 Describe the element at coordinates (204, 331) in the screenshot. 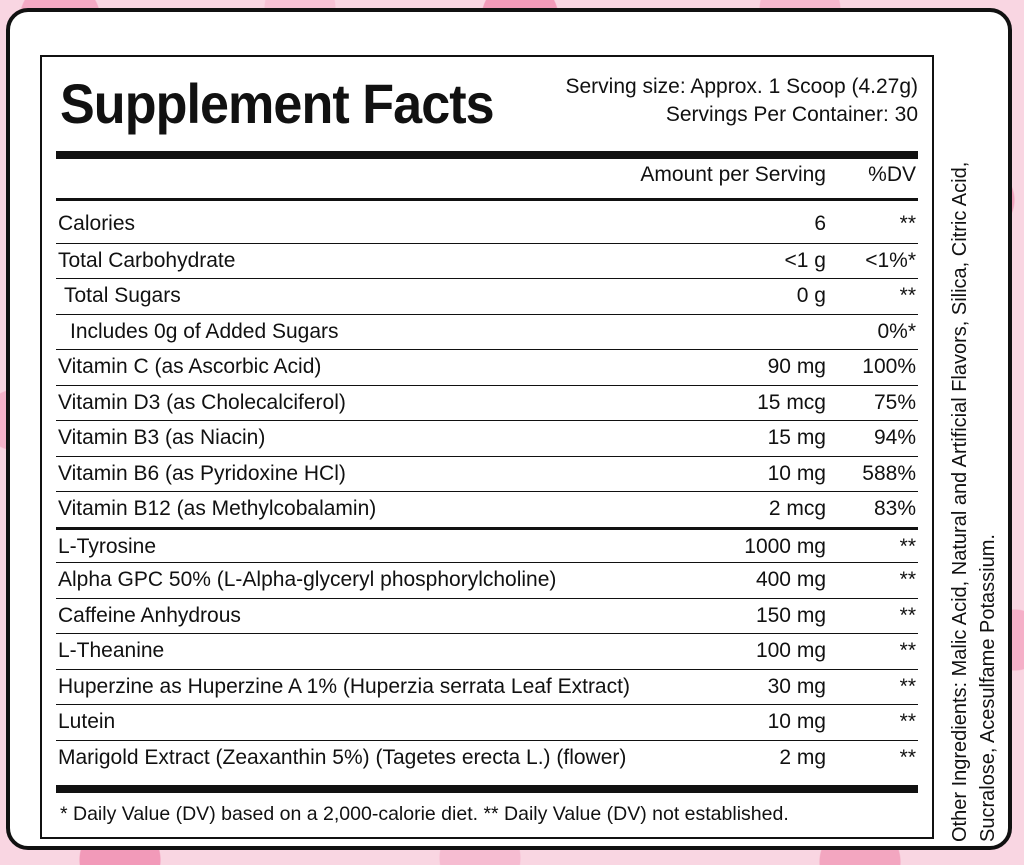

I see `row-name: Includes 0g of Added Sugars` at that location.